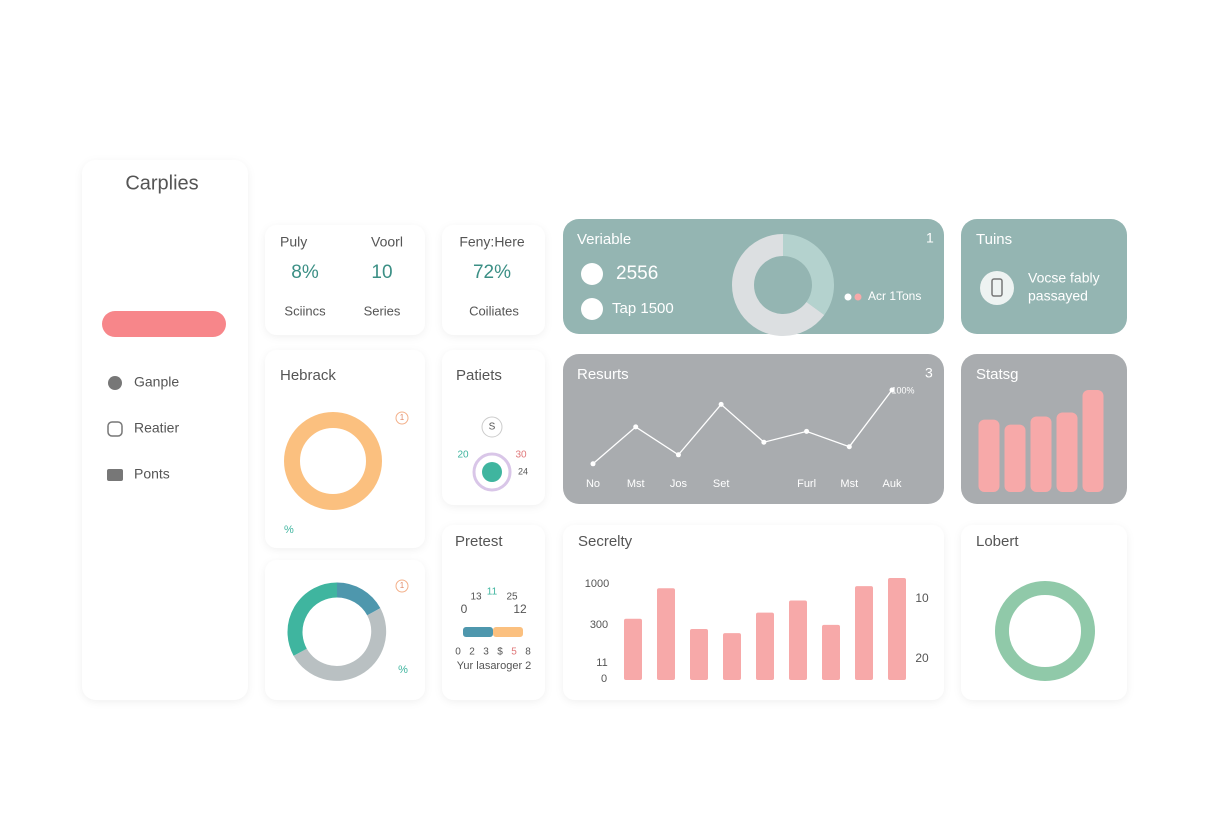 The image size is (1216, 832). Describe the element at coordinates (479, 375) in the screenshot. I see `card-title: Patiets` at that location.